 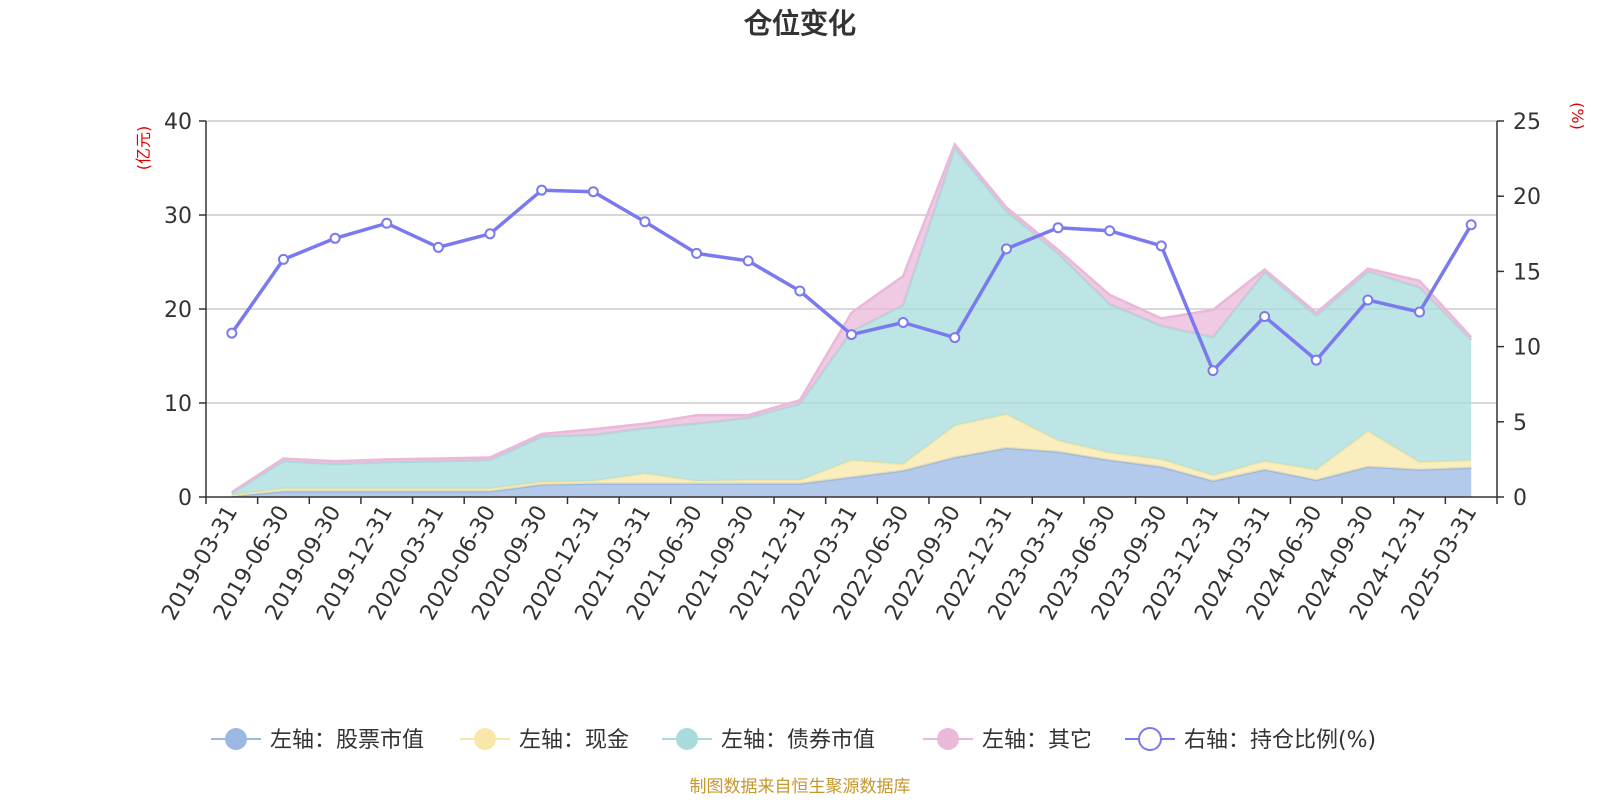 I want to click on legend-item-3: 左轴：债券市值, so click(x=768, y=740).